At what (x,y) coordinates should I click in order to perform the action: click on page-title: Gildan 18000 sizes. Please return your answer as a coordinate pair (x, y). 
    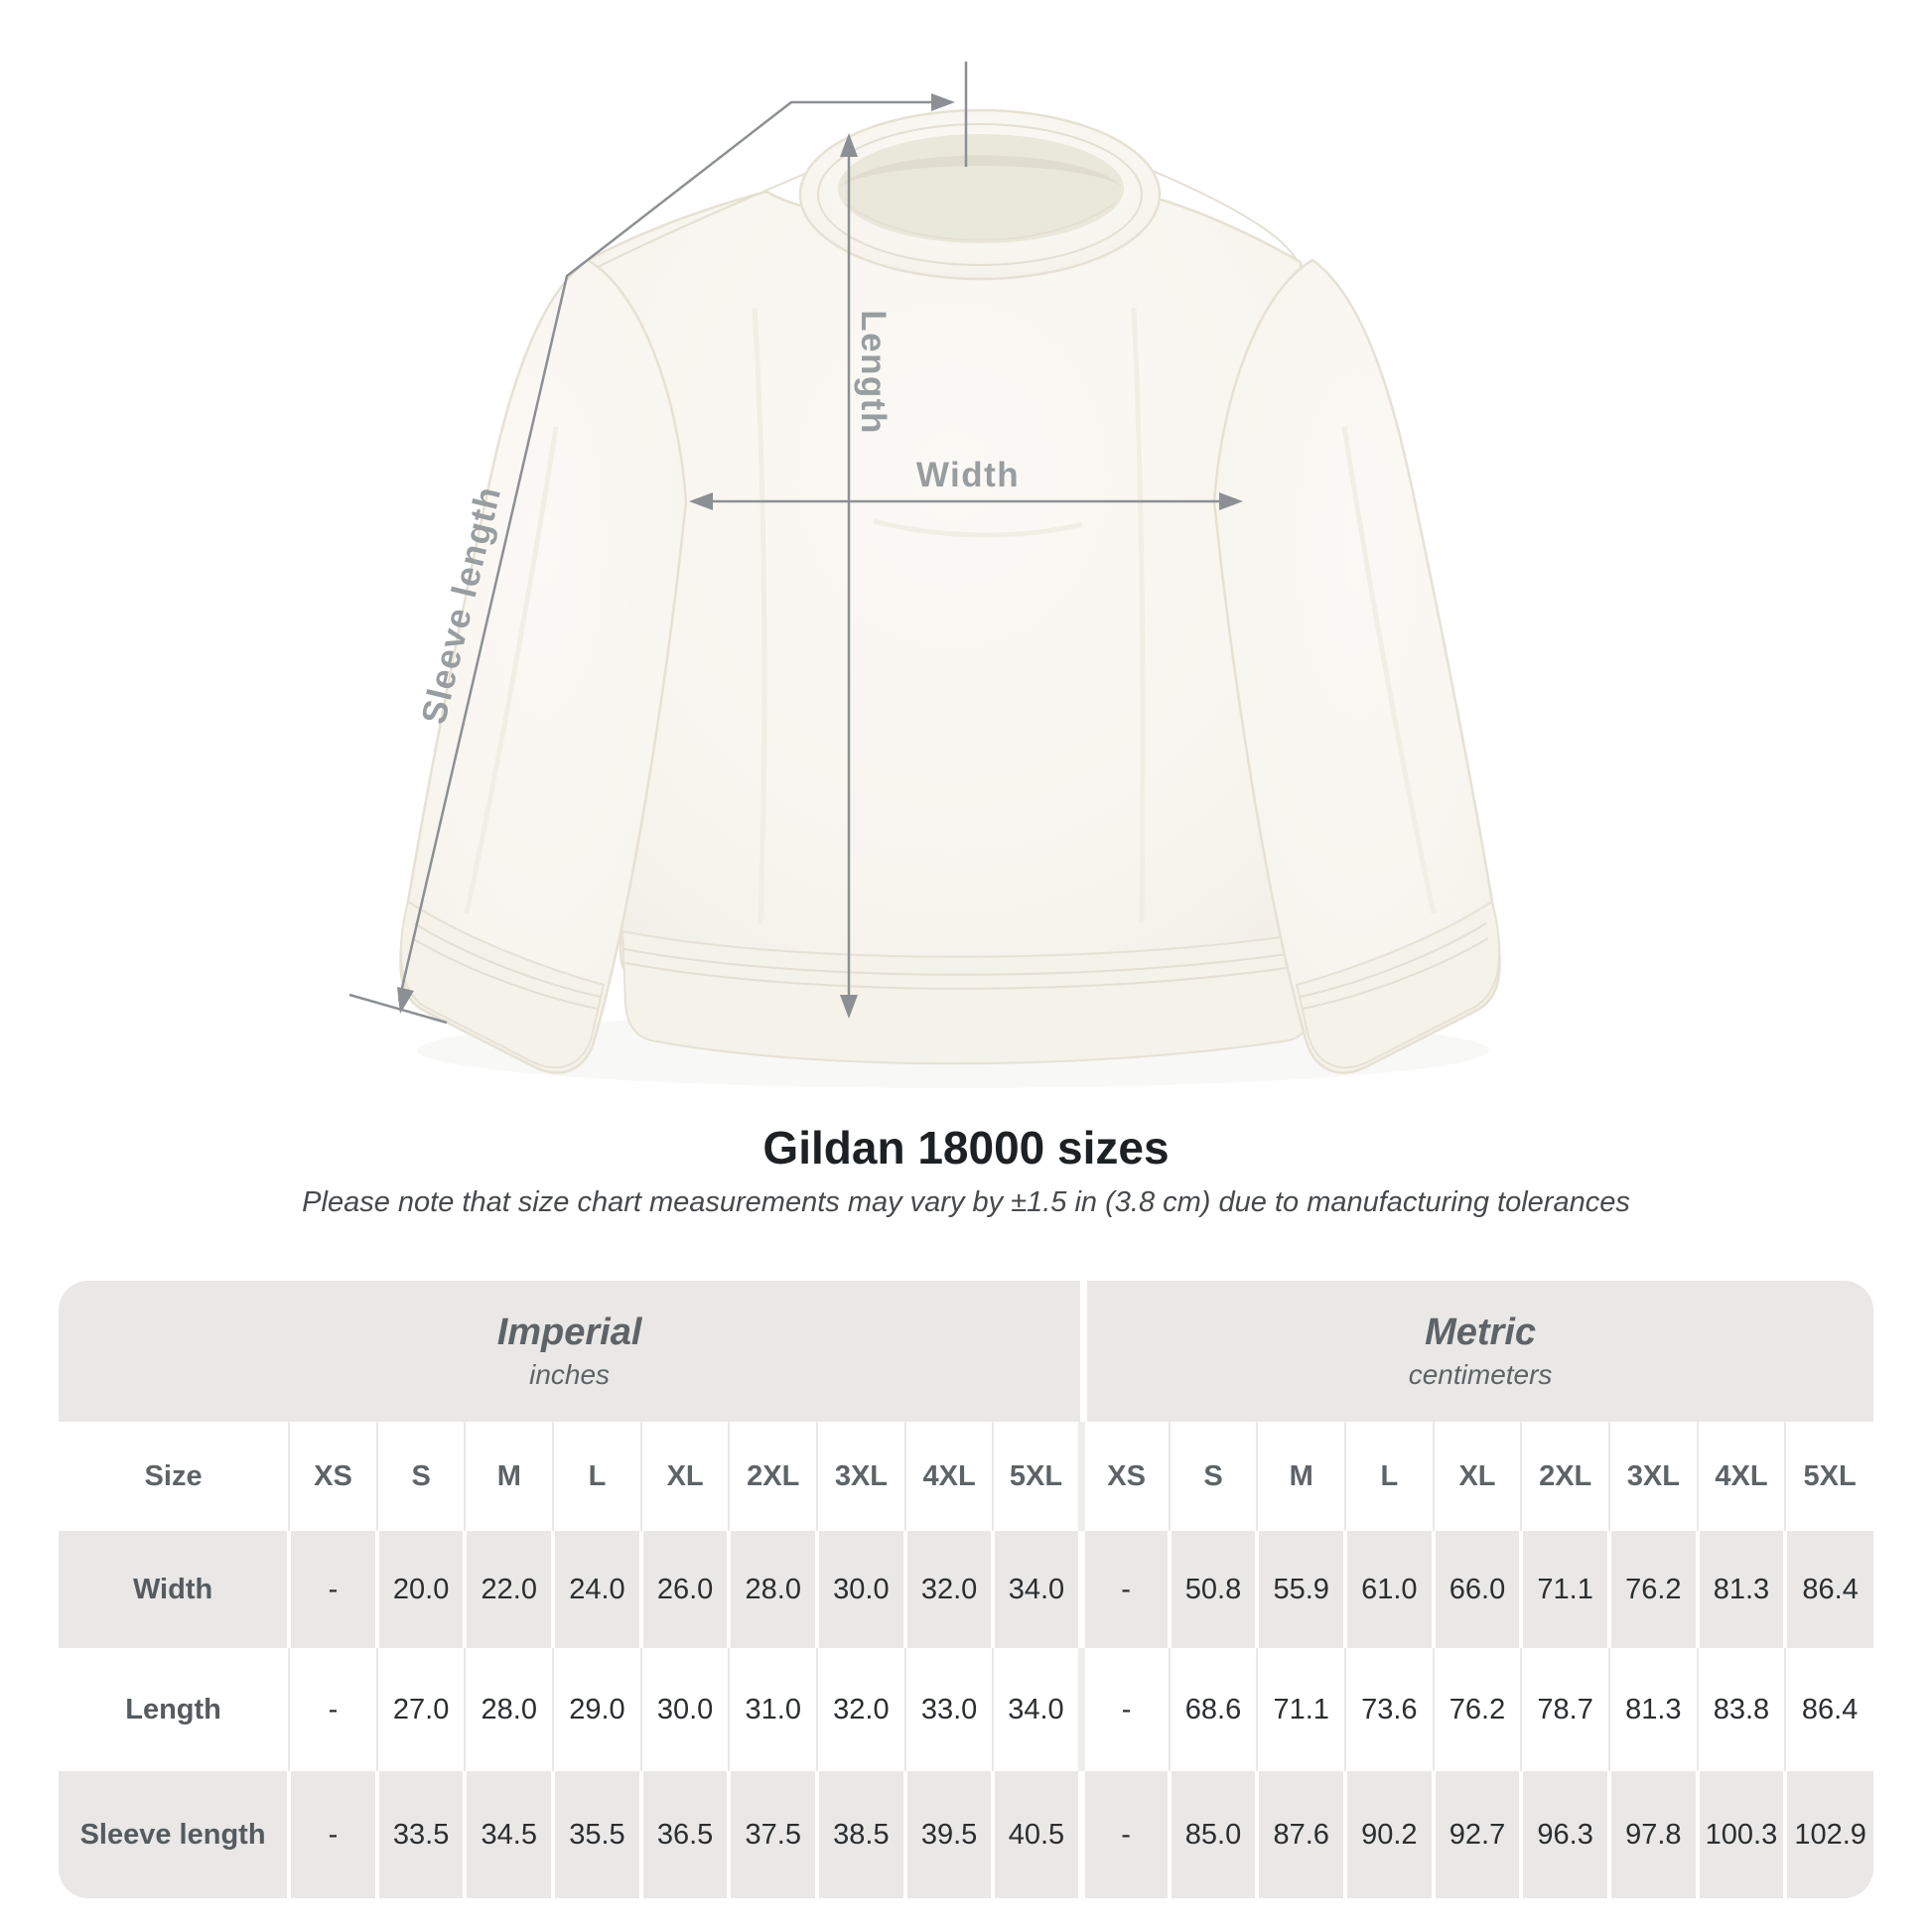
    Looking at the image, I should click on (966, 1148).